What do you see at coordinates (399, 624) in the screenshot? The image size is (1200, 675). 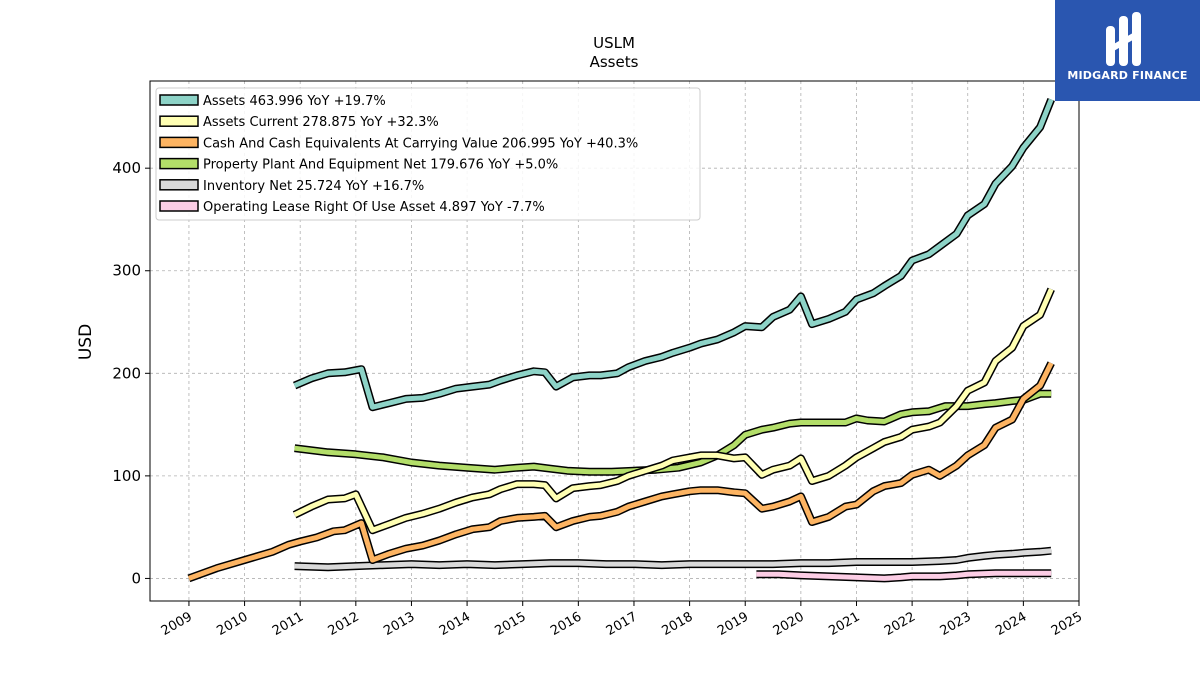 I see `x-tick-label: 2013` at bounding box center [399, 624].